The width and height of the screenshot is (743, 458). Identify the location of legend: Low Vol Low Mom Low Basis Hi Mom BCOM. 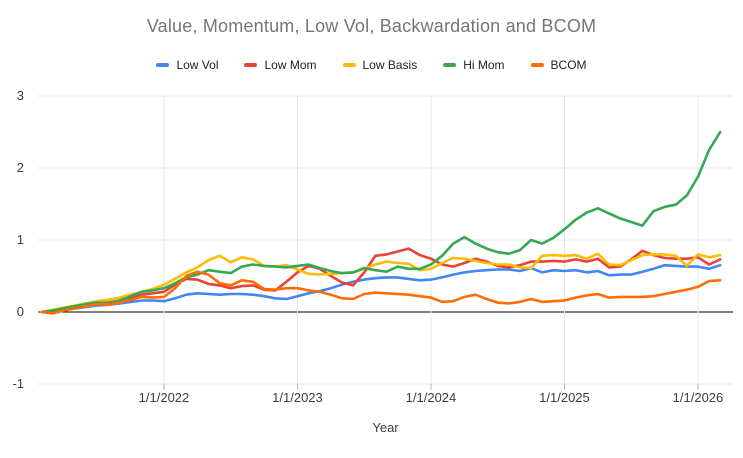
(371, 65).